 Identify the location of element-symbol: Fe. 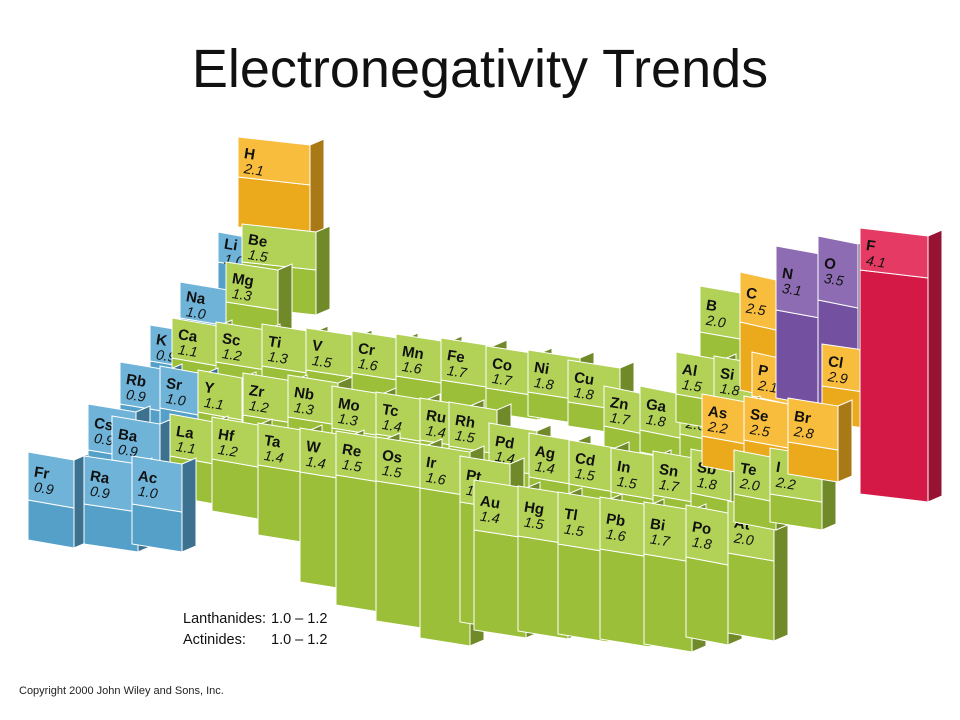
(456, 357).